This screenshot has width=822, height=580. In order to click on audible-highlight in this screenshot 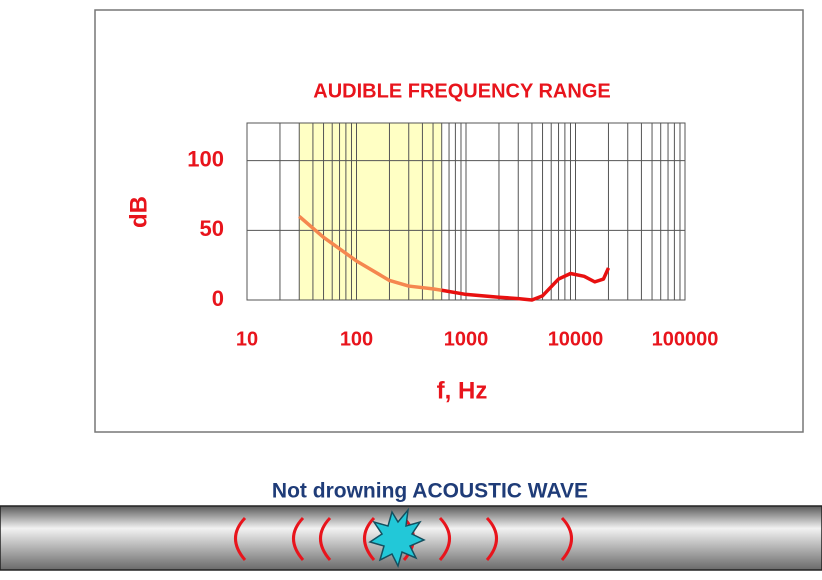, I will do `click(370, 211)`.